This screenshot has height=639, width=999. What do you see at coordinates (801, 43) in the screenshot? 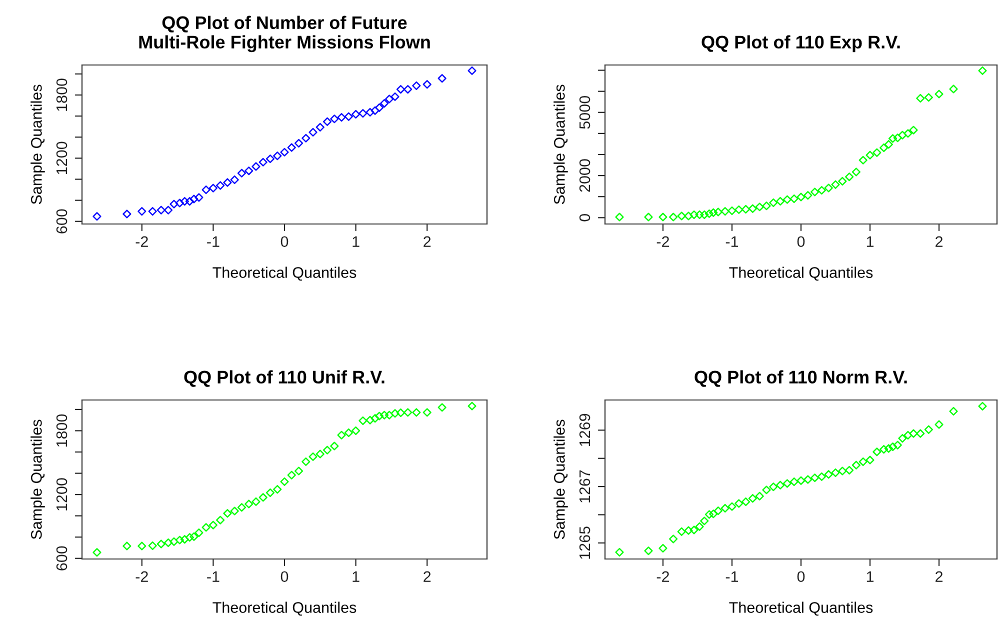
I see `chart-title: QQ Plot of 110 Exp R.V.` at bounding box center [801, 43].